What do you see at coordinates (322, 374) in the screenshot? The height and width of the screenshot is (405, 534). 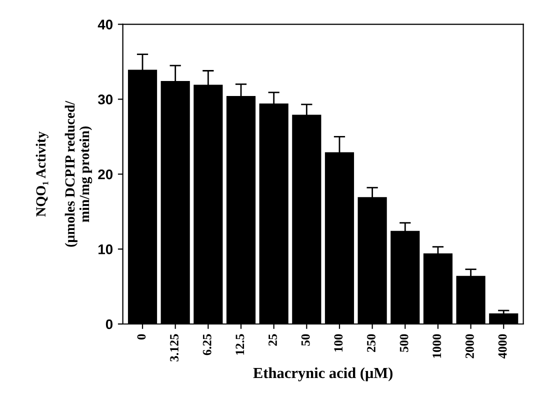 I see `x-axis-title: Ethacrynic acid (μM)` at bounding box center [322, 374].